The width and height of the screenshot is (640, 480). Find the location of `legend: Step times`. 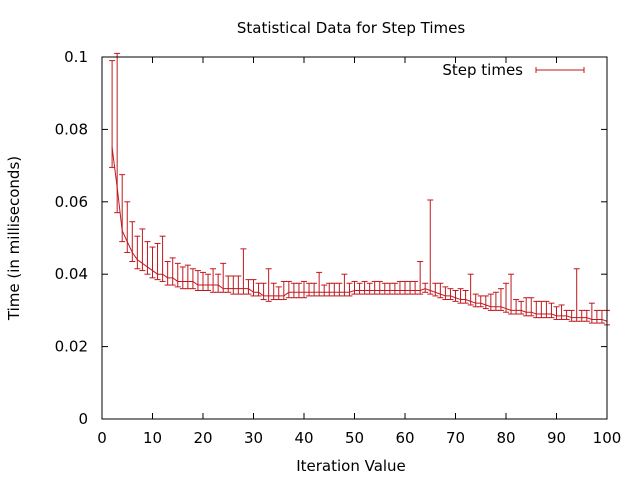

legend: Step times is located at coordinates (513, 70).